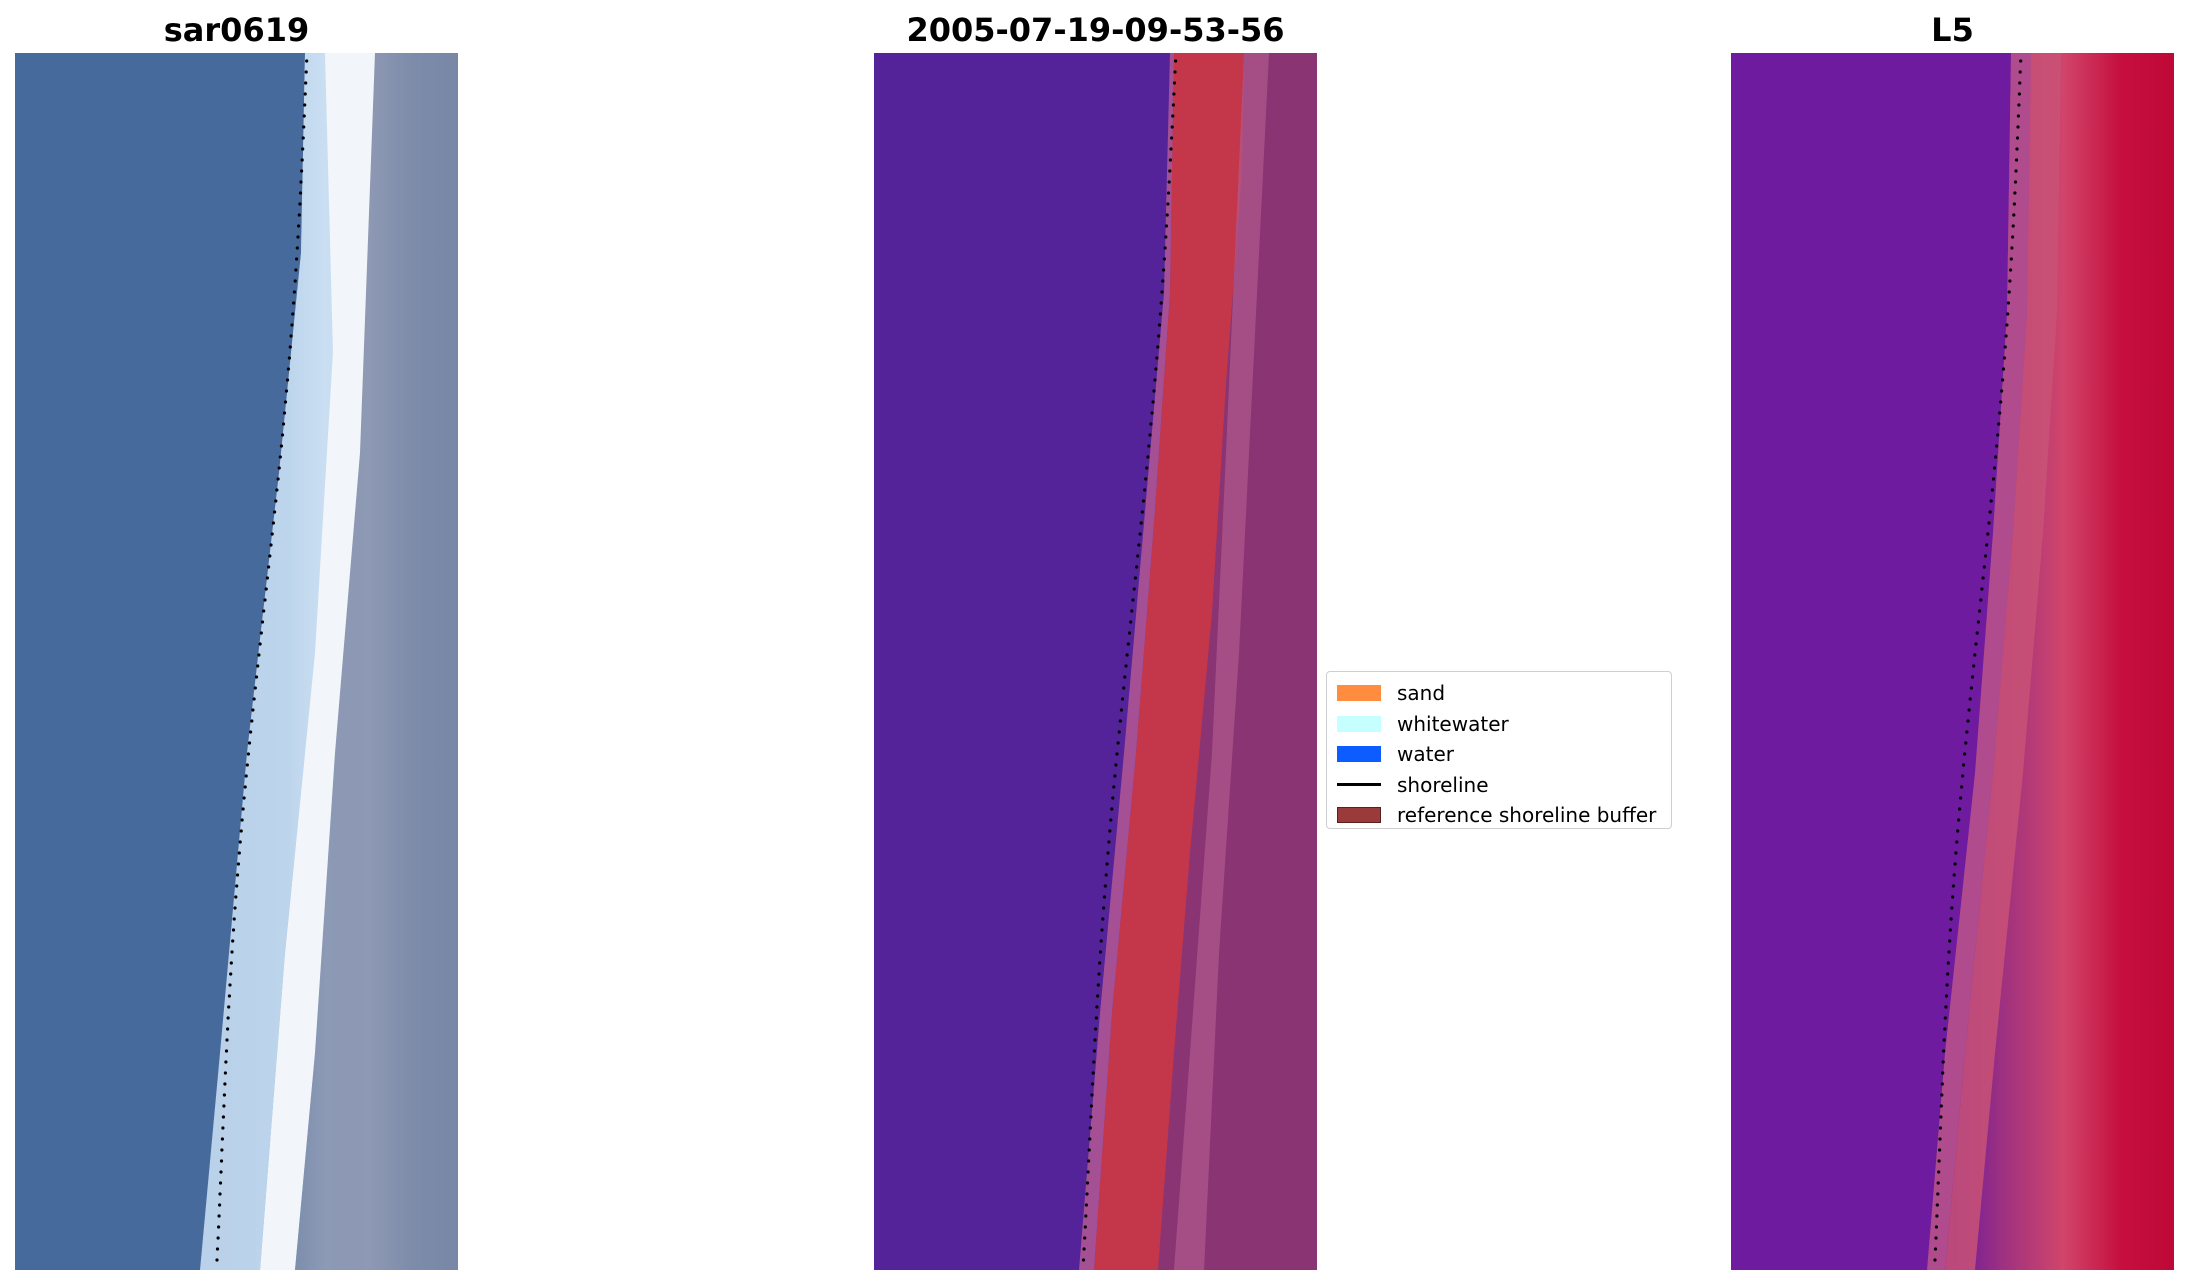  Describe the element at coordinates (262, 660) in the screenshot. I see `shoreline-dots-left` at that location.